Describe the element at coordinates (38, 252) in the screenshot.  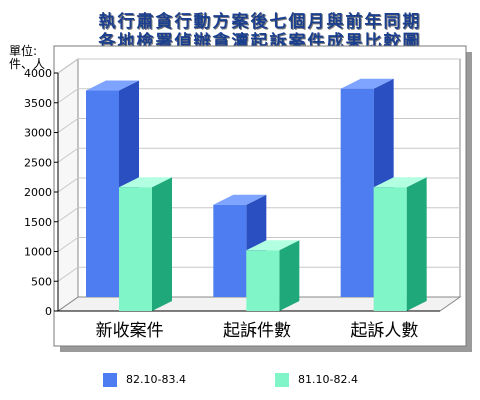
I see `y-tick-label: 1000` at that location.